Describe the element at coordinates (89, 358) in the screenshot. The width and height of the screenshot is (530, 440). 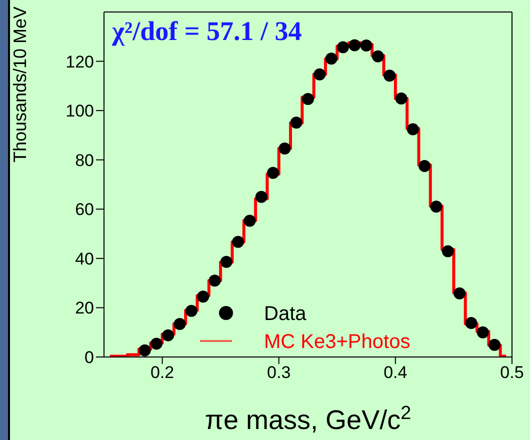
I see `y-tick-label: 0` at that location.